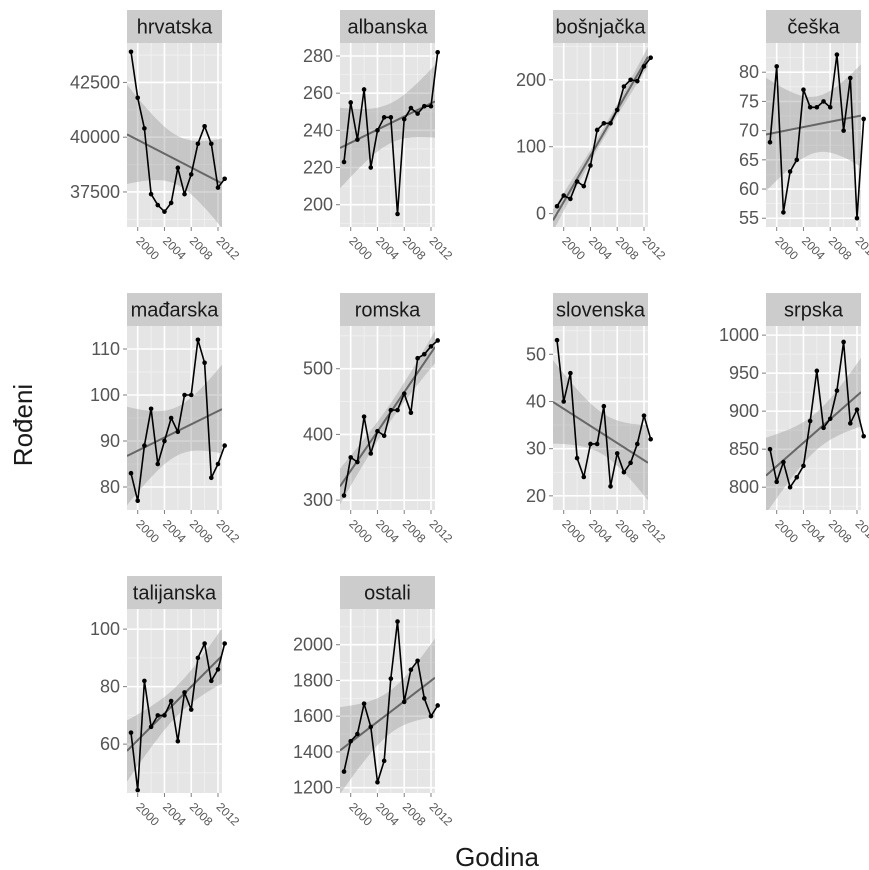 The width and height of the screenshot is (869, 870). Describe the element at coordinates (749, 218) in the screenshot. I see `y-tick-label: 55` at that location.